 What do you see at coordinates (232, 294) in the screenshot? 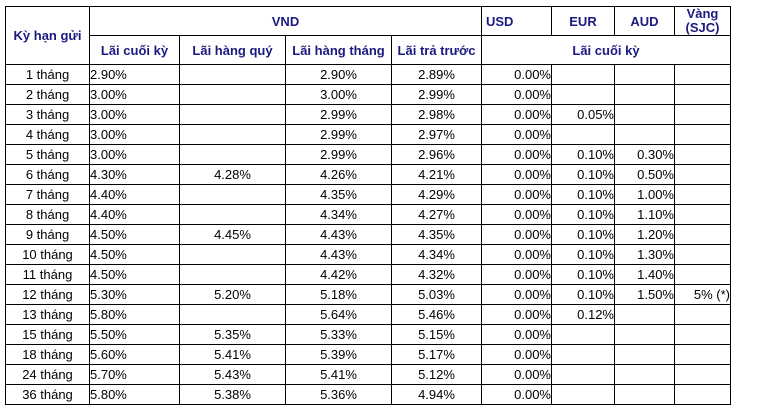
I see `vnd-quarterly-cell: 5.20%` at bounding box center [232, 294].